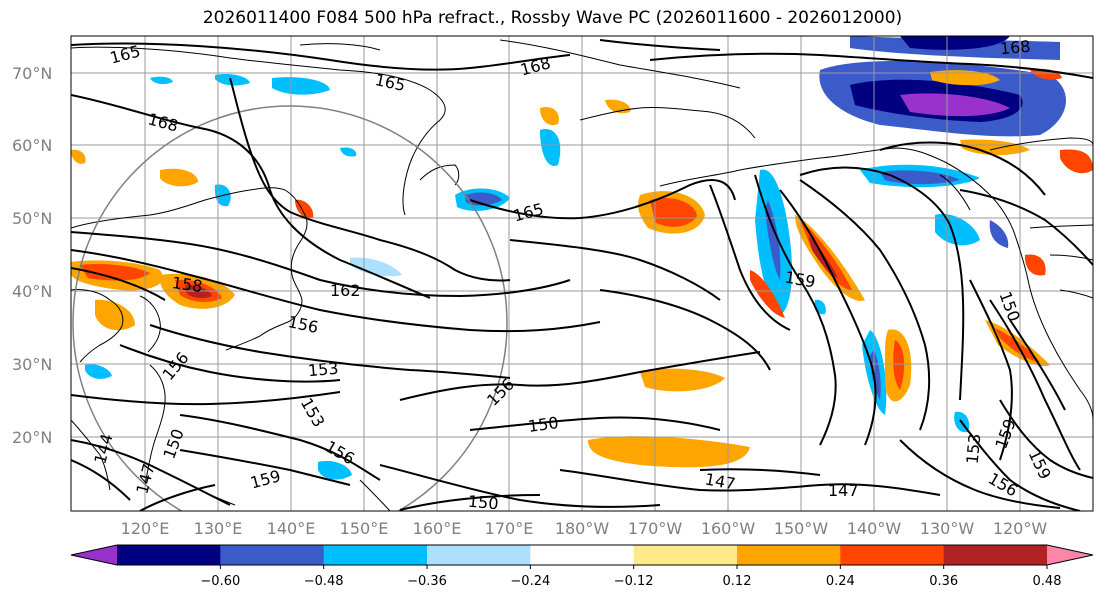 This screenshot has width=1105, height=604. I want to click on lon-label: 150°E, so click(364, 528).